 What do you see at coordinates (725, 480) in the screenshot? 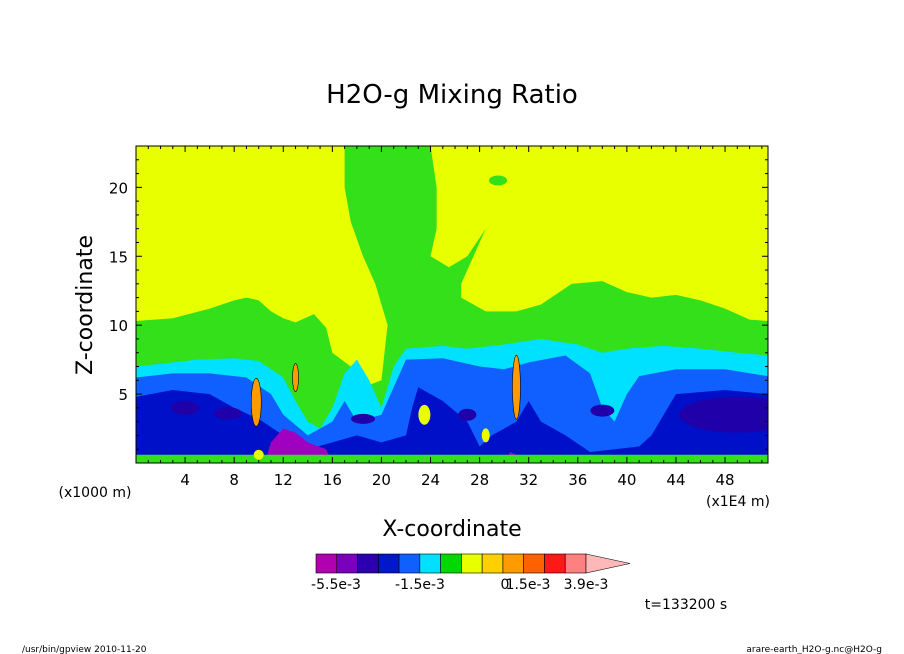
I see `x-tick-label: 48` at bounding box center [725, 480].